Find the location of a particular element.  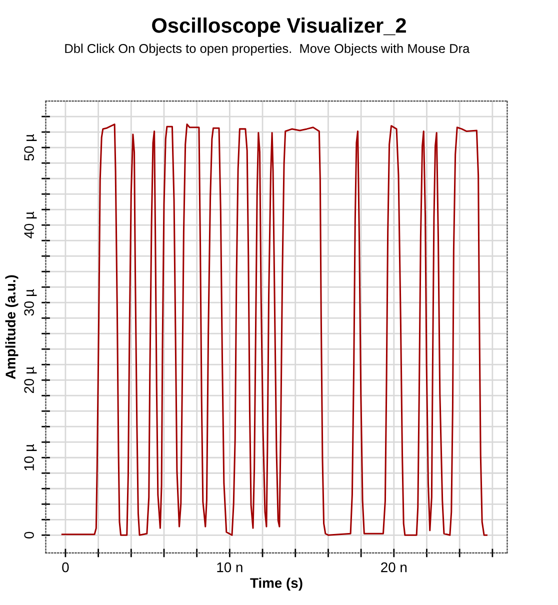

y-tick-label: 0 is located at coordinates (29, 535).